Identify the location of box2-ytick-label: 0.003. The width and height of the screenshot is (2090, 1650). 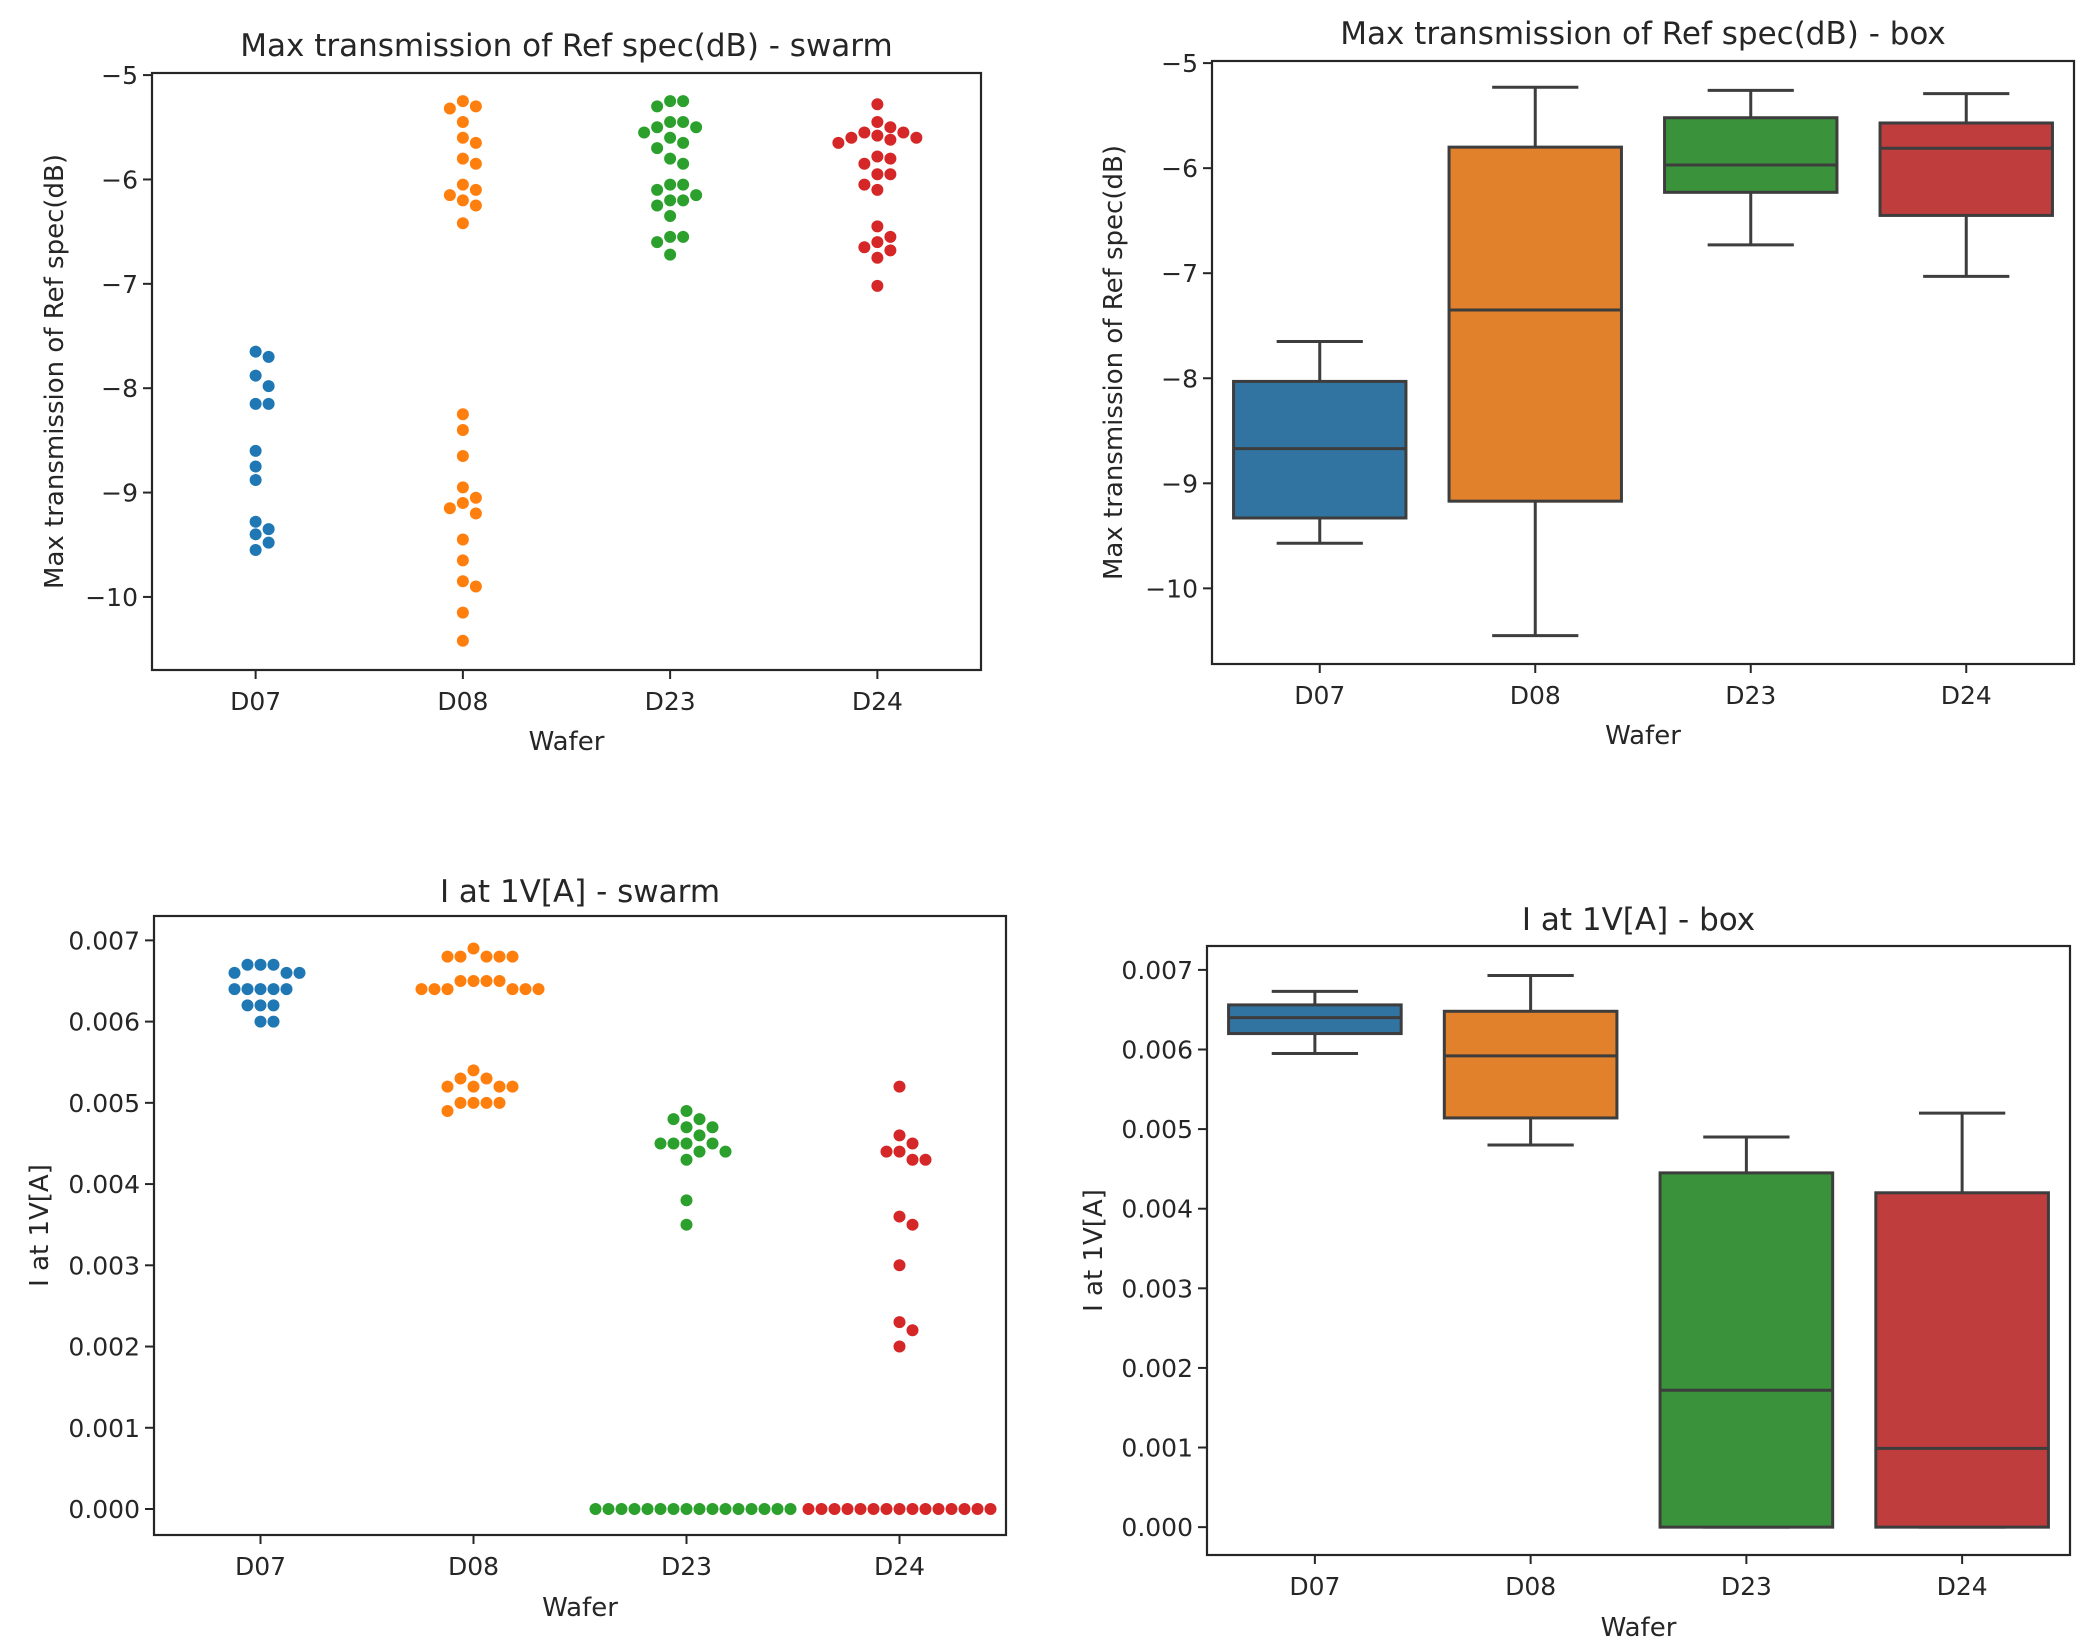
(1157, 1288).